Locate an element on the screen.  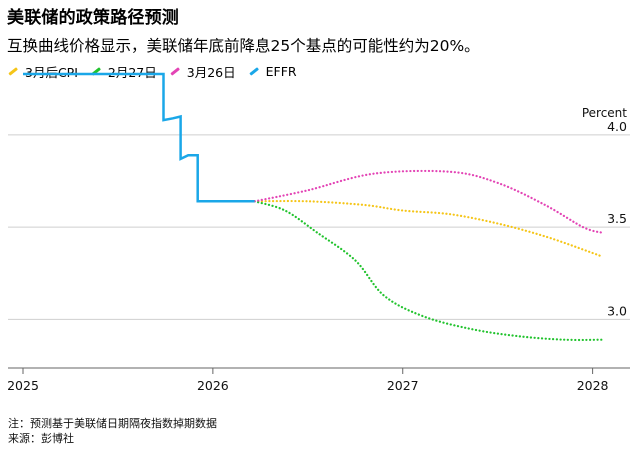
x-tick-label-2: 2027 is located at coordinates (403, 385).